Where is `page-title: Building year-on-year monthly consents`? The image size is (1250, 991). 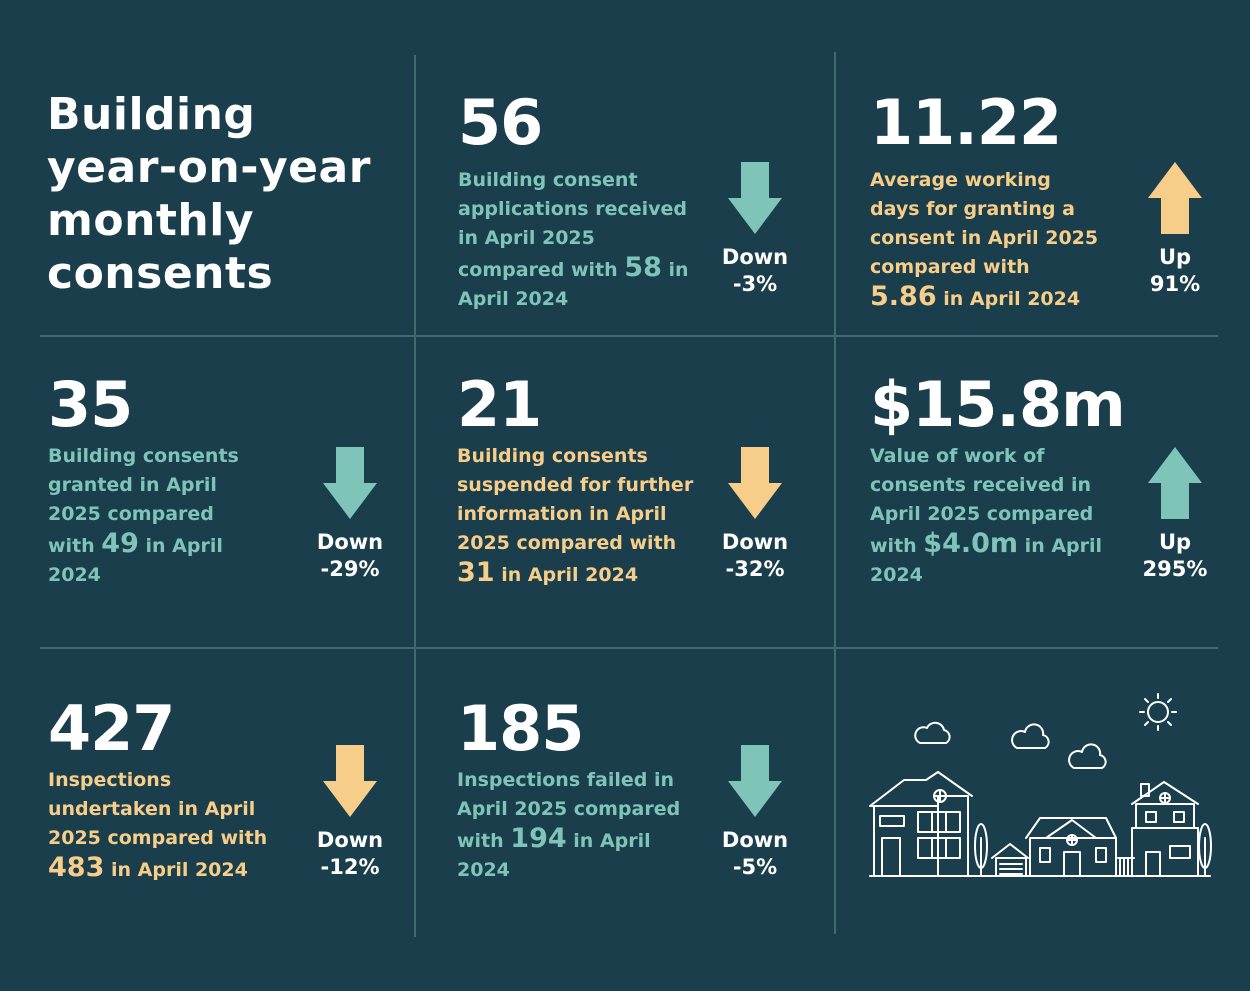
page-title: Building year-on-year monthly consents is located at coordinates (209, 194).